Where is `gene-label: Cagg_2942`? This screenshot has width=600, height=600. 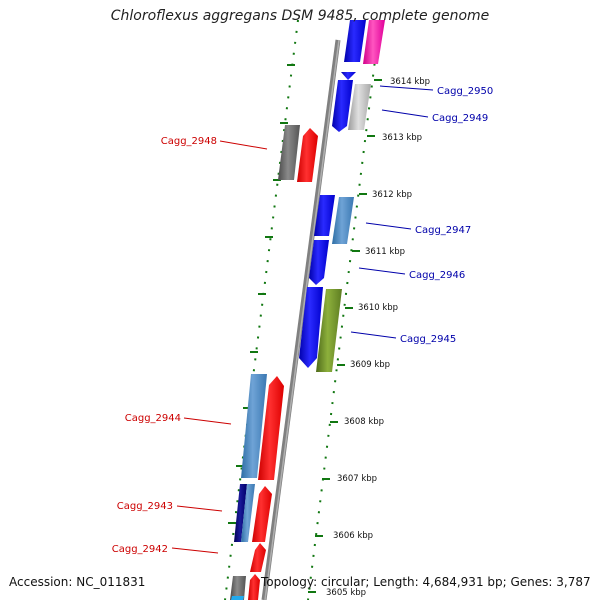
gene-label: Cagg_2942 is located at coordinates (140, 549).